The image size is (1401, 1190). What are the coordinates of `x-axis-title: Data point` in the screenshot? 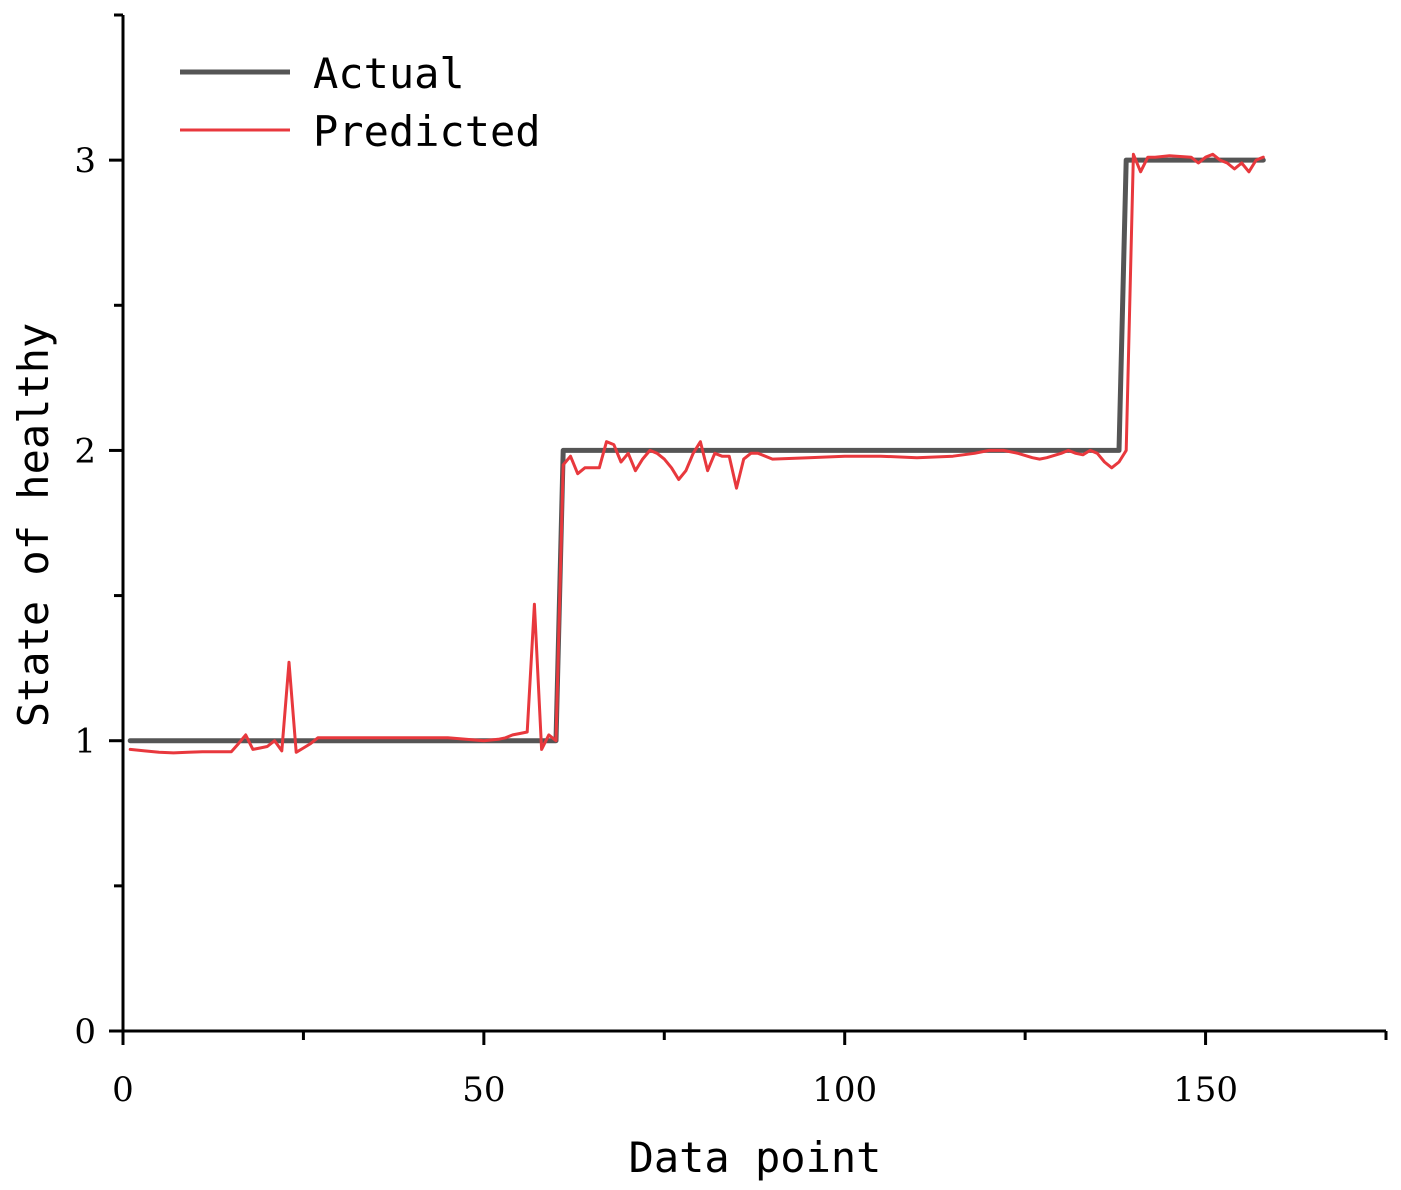 It's located at (755, 1157).